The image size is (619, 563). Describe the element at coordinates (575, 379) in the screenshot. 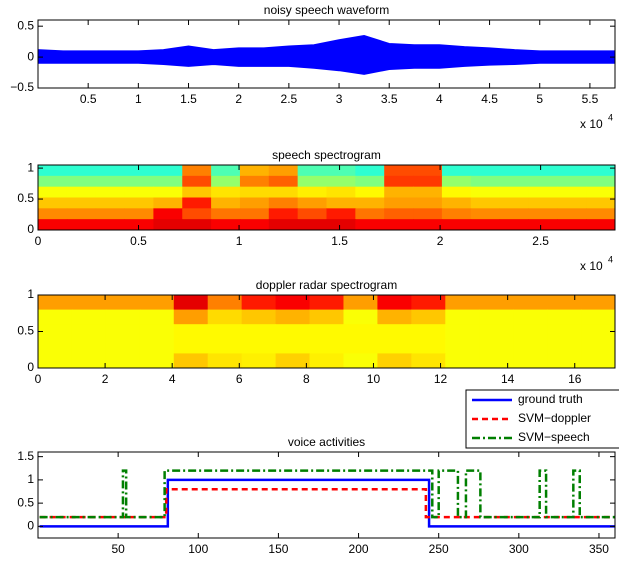

I see `x-tick-label: 16` at that location.